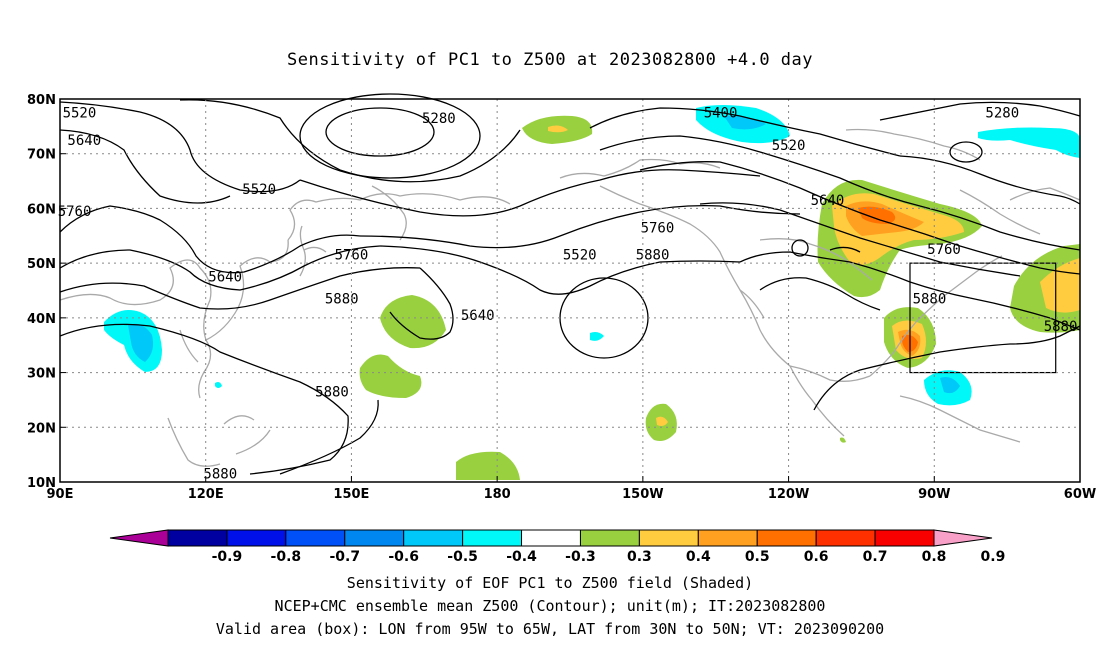  Describe the element at coordinates (983, 318) in the screenshot. I see `valid-area-box` at that location.